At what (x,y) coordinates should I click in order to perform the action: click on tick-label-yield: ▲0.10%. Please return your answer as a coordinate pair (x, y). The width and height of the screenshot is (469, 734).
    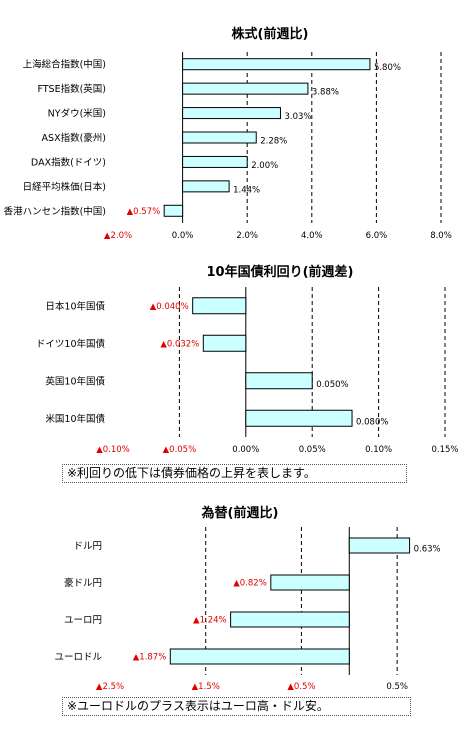
    Looking at the image, I should click on (113, 450).